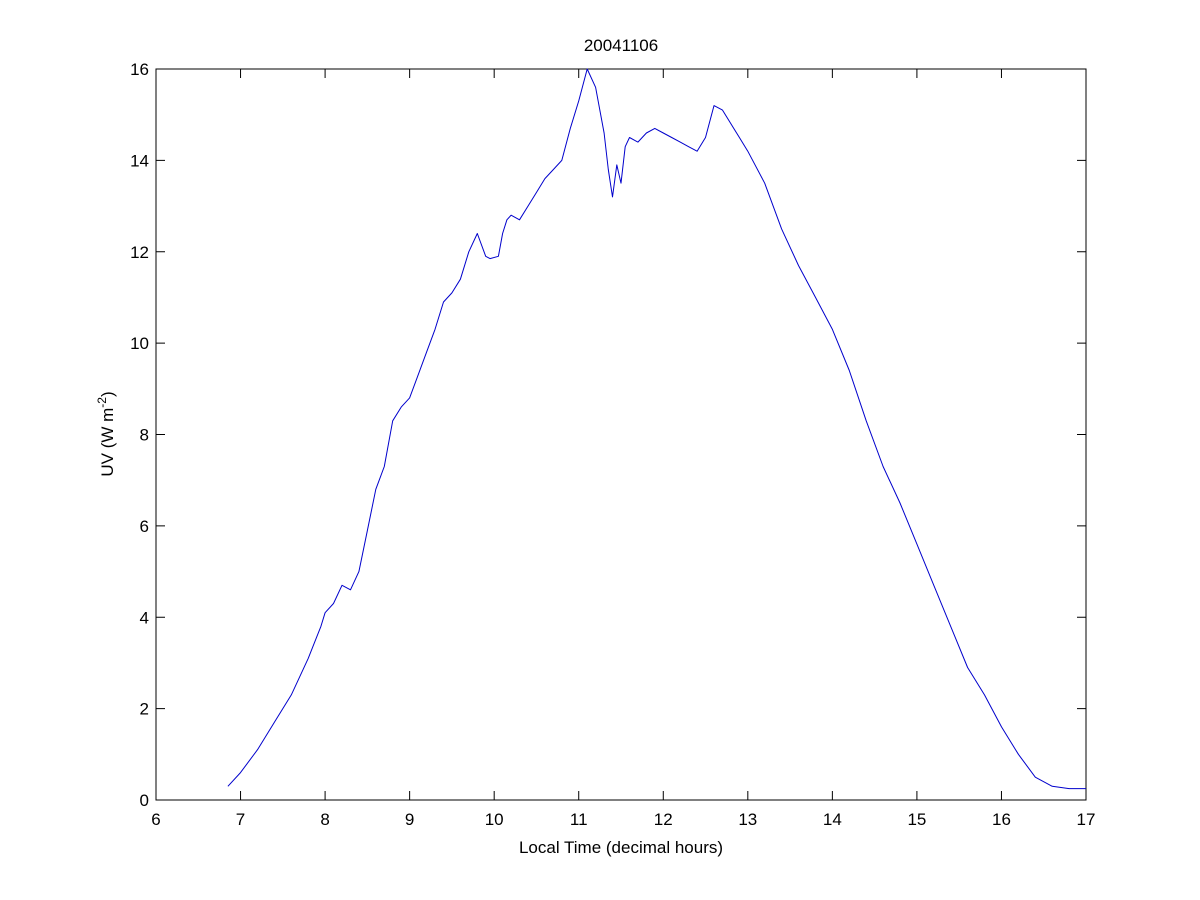  I want to click on y-tick-label: 16, so click(139, 69).